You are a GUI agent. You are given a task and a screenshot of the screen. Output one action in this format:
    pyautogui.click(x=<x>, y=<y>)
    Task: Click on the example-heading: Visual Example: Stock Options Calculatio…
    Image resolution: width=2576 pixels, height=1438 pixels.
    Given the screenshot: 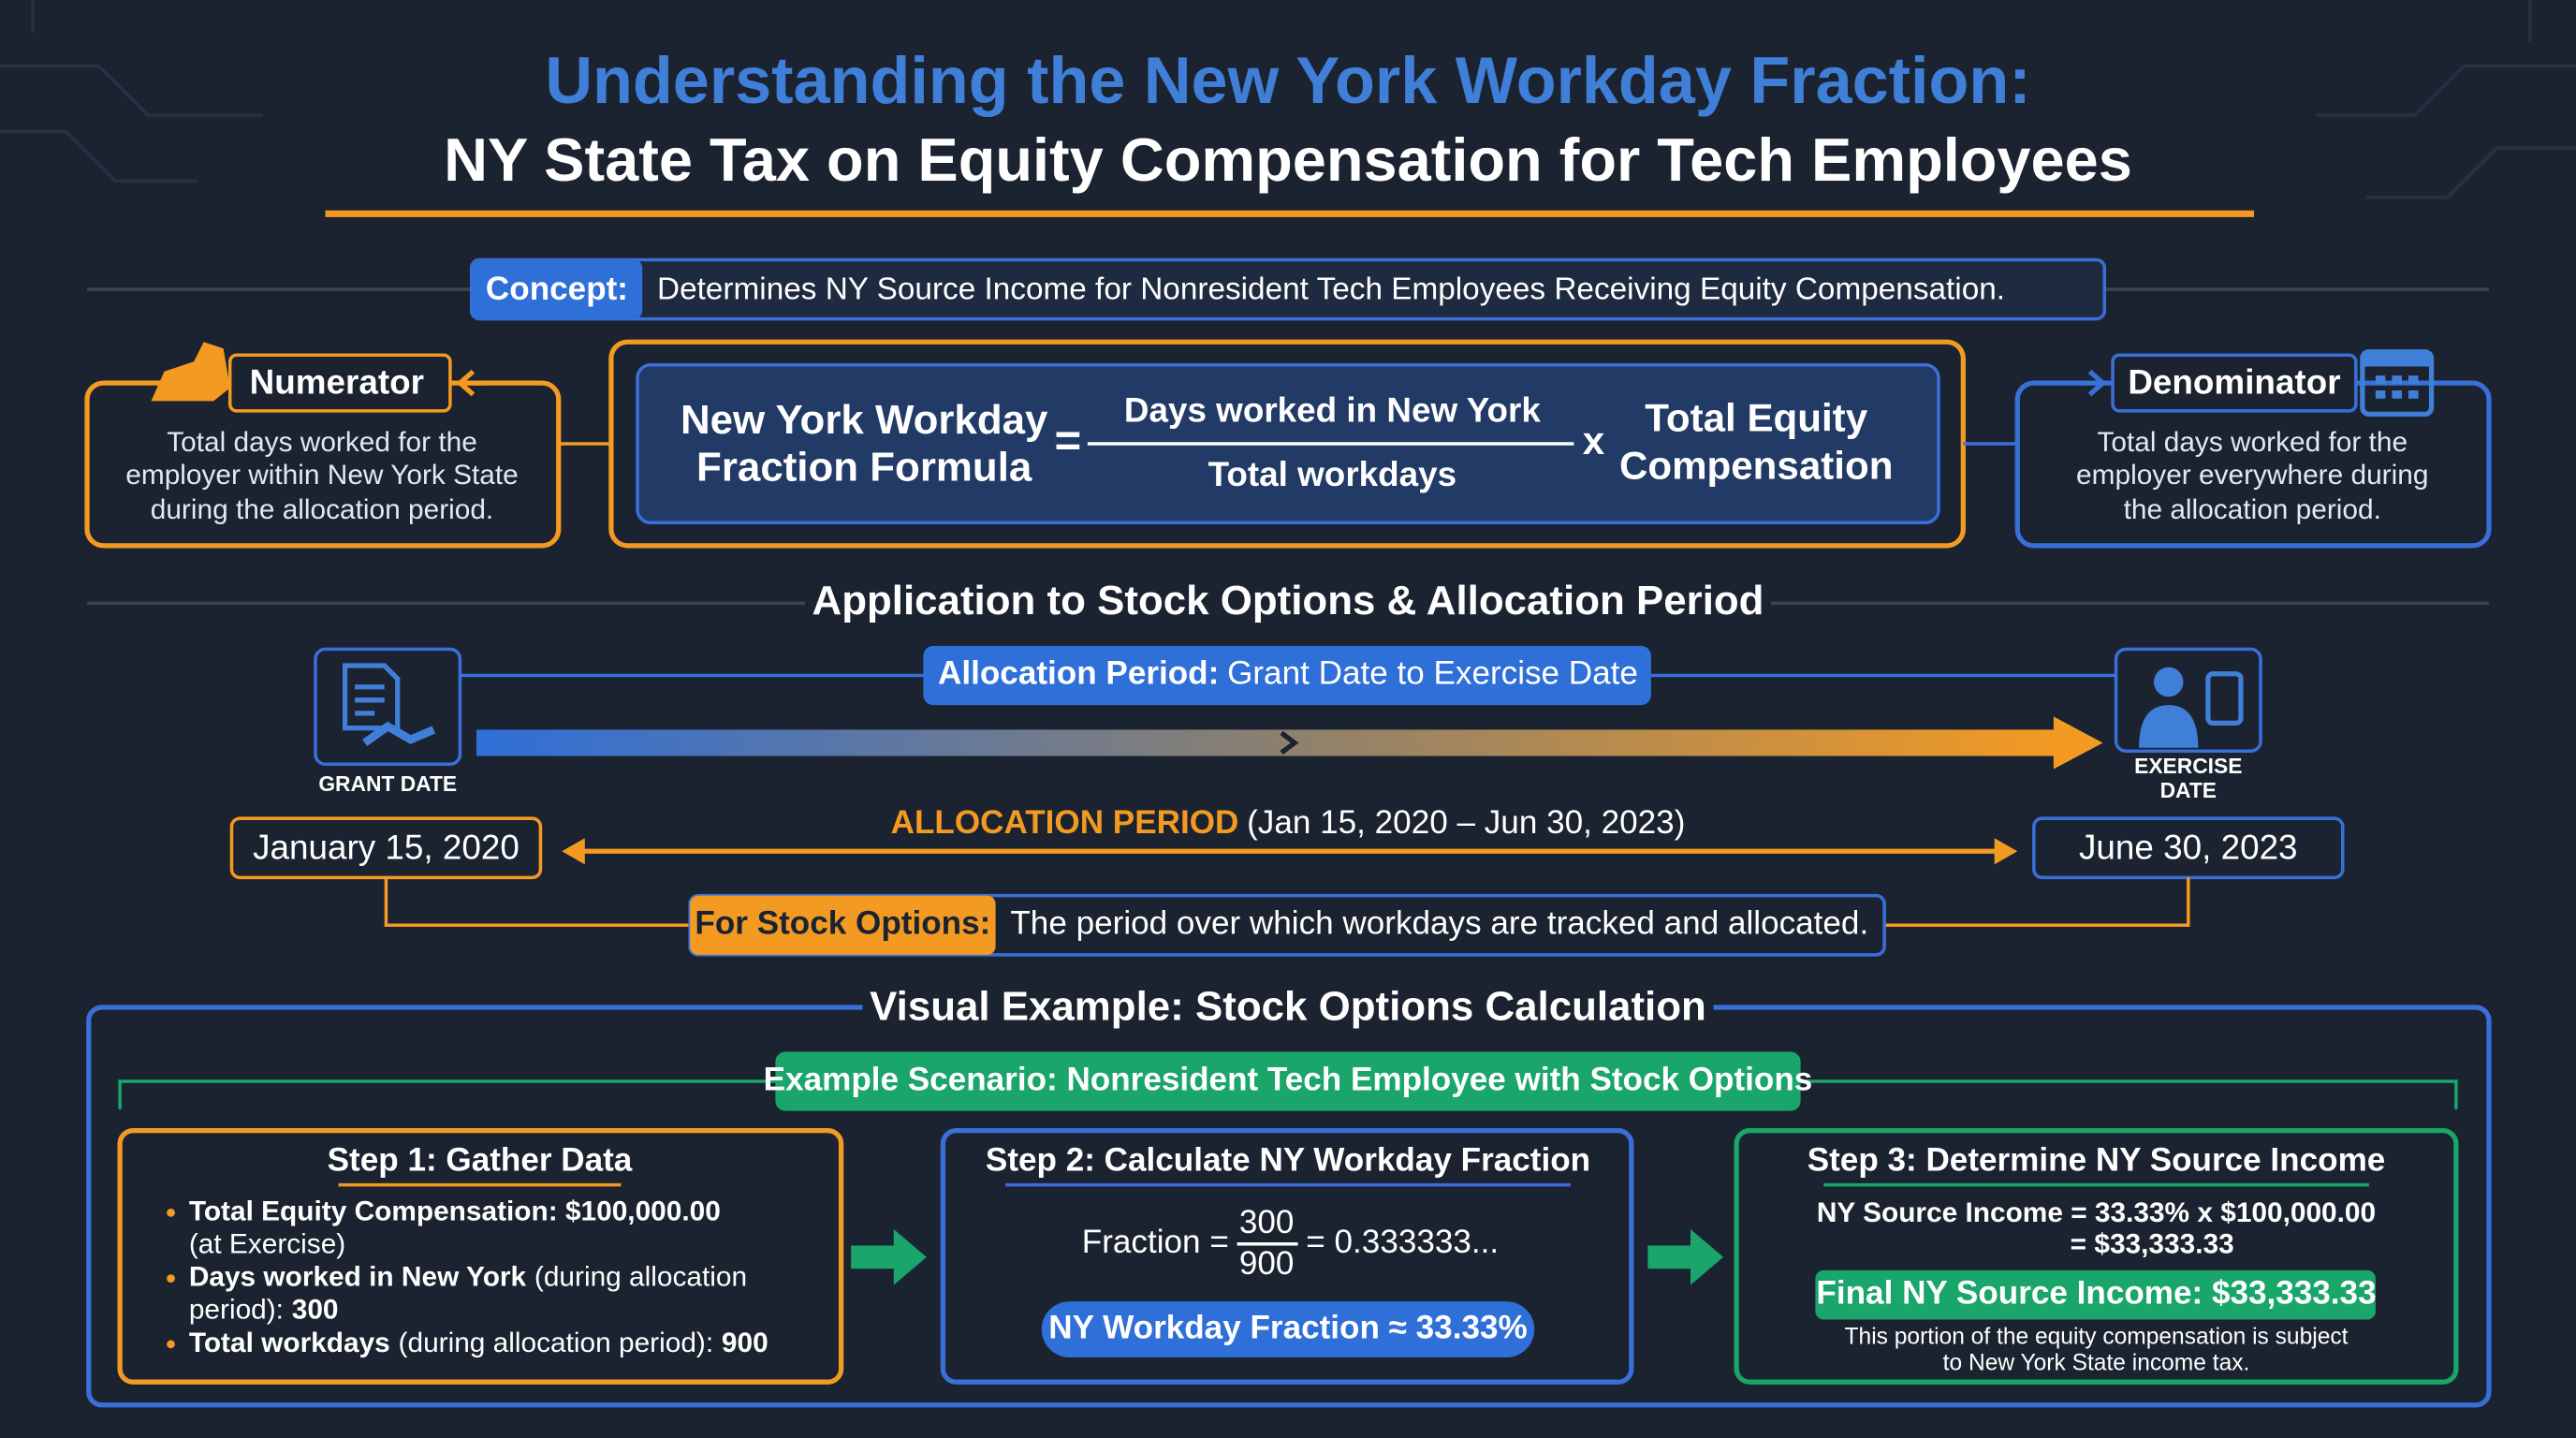 What is the action you would take?
    pyautogui.click(x=1288, y=1006)
    